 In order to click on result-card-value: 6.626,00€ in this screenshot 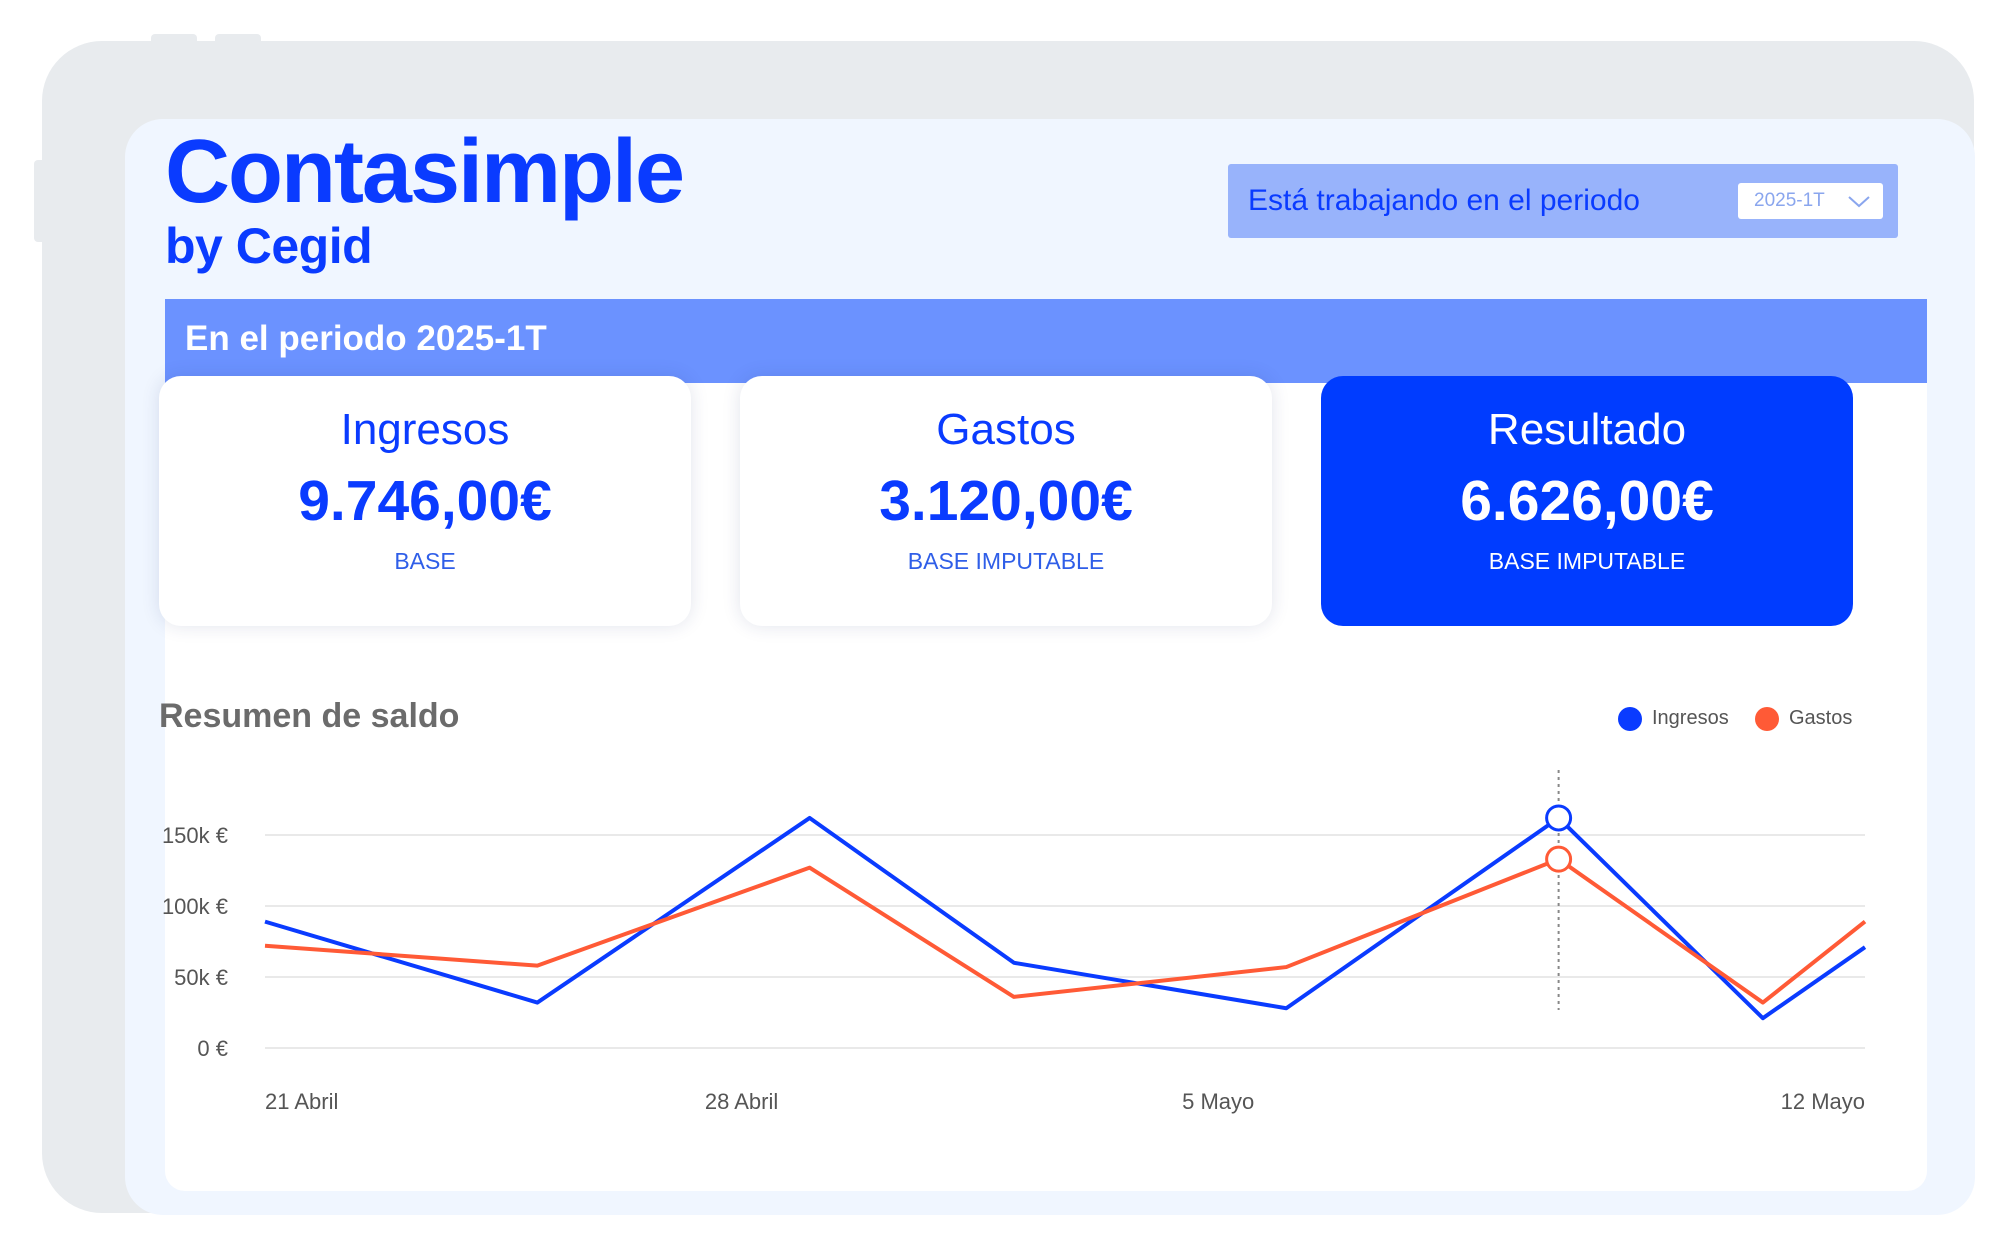, I will do `click(1587, 501)`.